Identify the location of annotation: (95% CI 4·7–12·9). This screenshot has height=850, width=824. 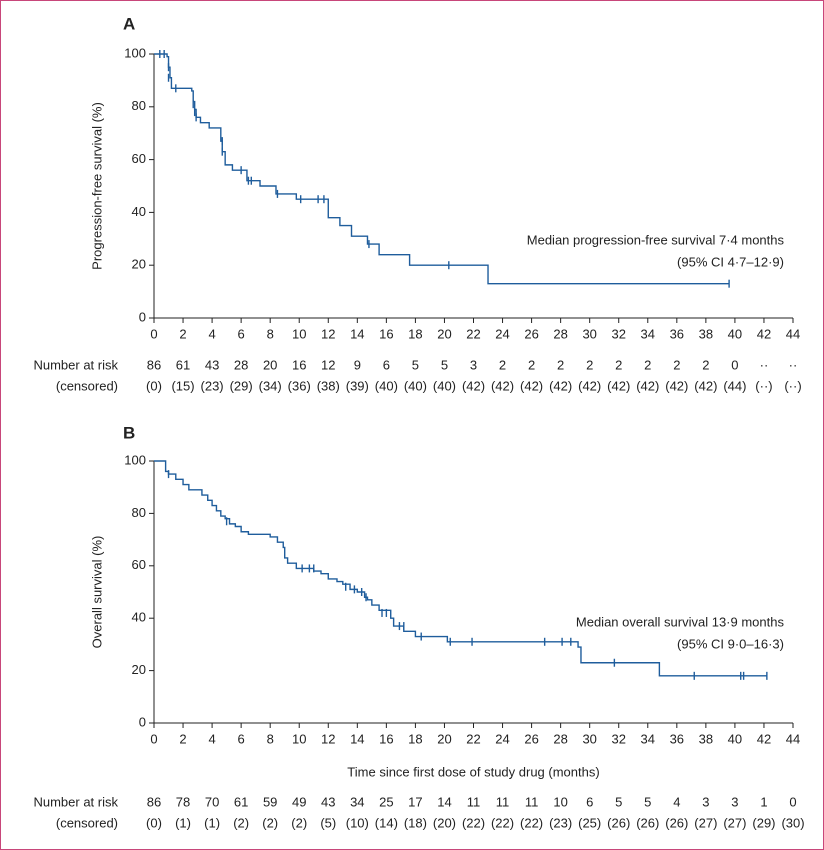
(730, 261).